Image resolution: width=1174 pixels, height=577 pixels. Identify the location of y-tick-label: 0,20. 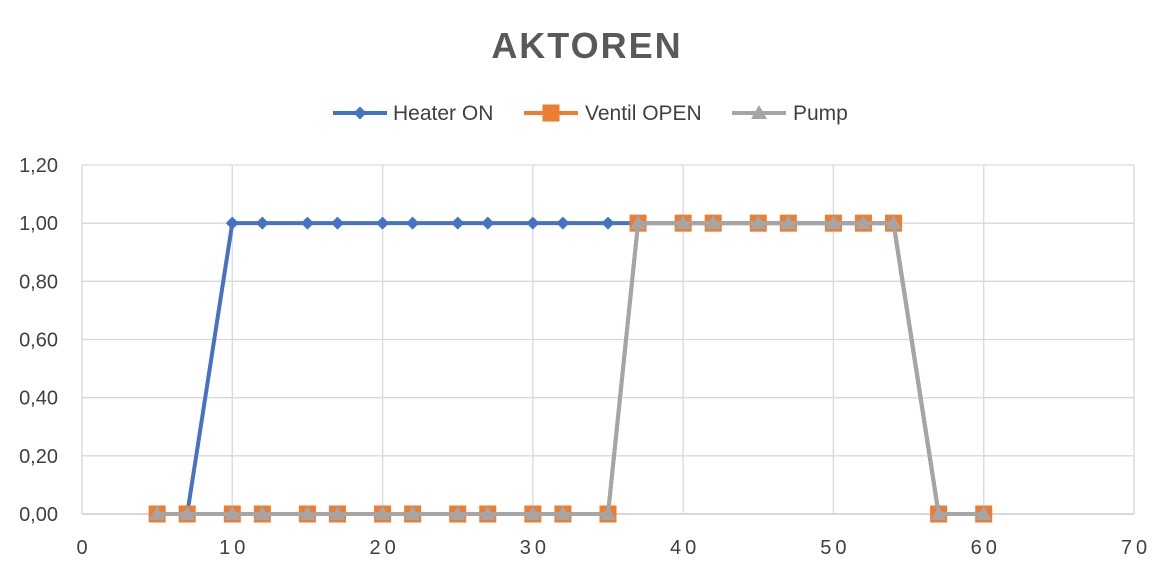
(38, 457).